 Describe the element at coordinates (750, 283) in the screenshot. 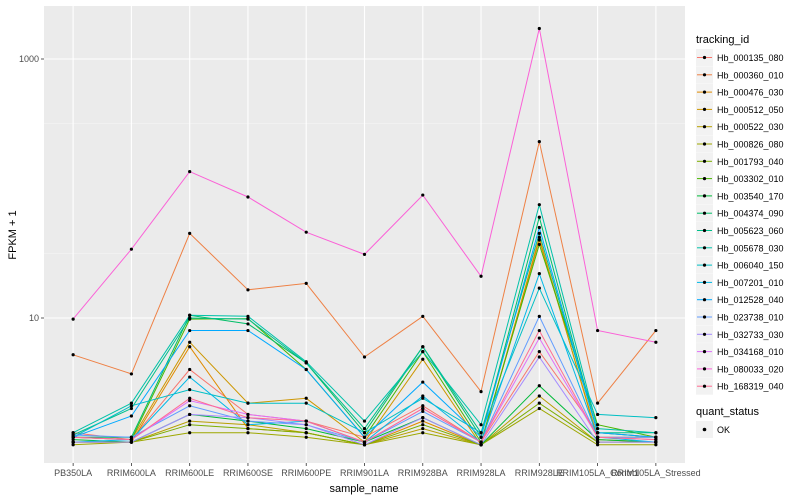

I see `legend-label: Hb_007201_010` at that location.